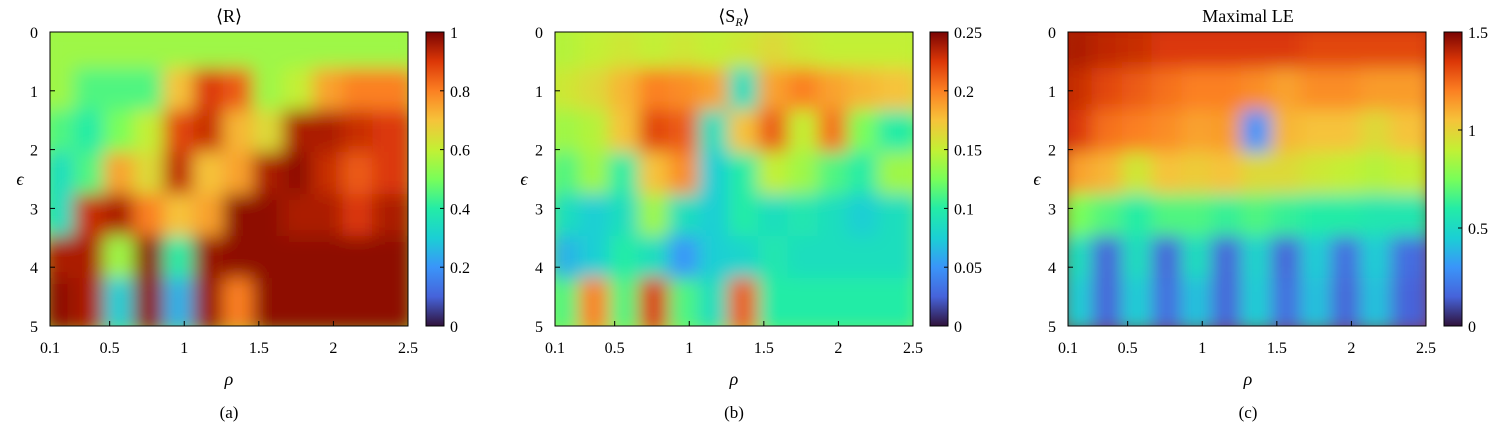  I want to click on panel-c-caption: (c), so click(1248, 412).